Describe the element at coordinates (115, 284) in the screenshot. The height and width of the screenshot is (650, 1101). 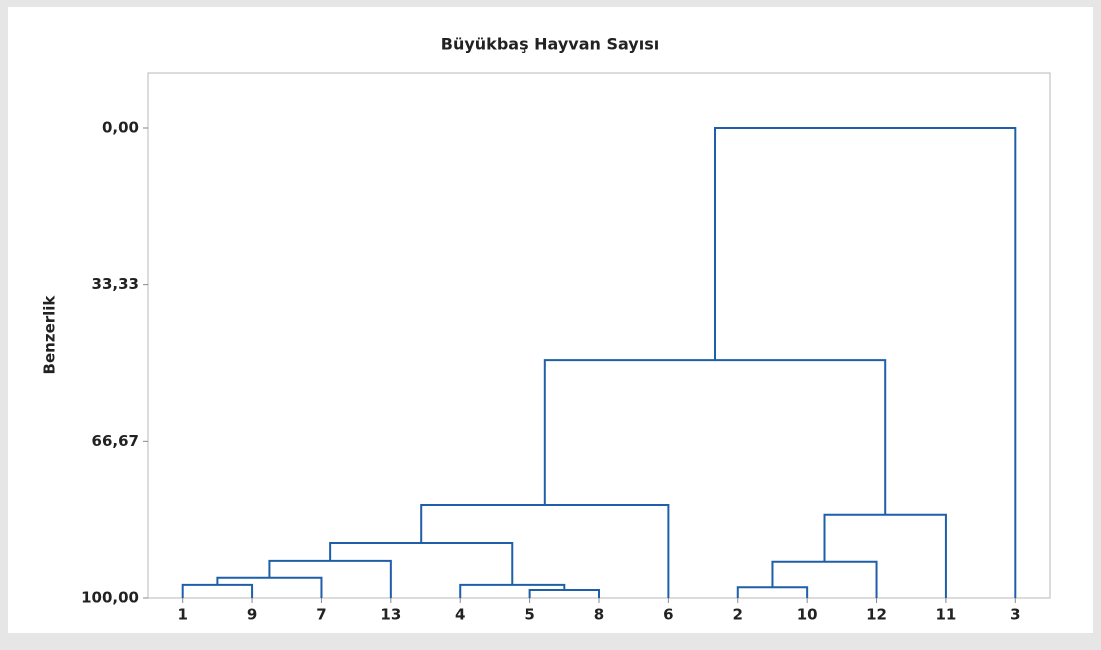
I see `y-tick-label: 33,33` at that location.